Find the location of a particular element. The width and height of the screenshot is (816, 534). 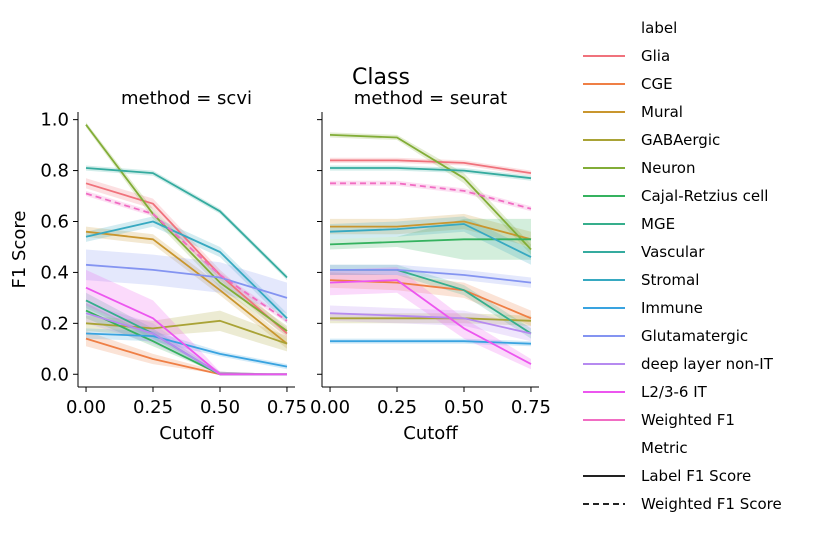

legend-item-label: Immune is located at coordinates (672, 308).